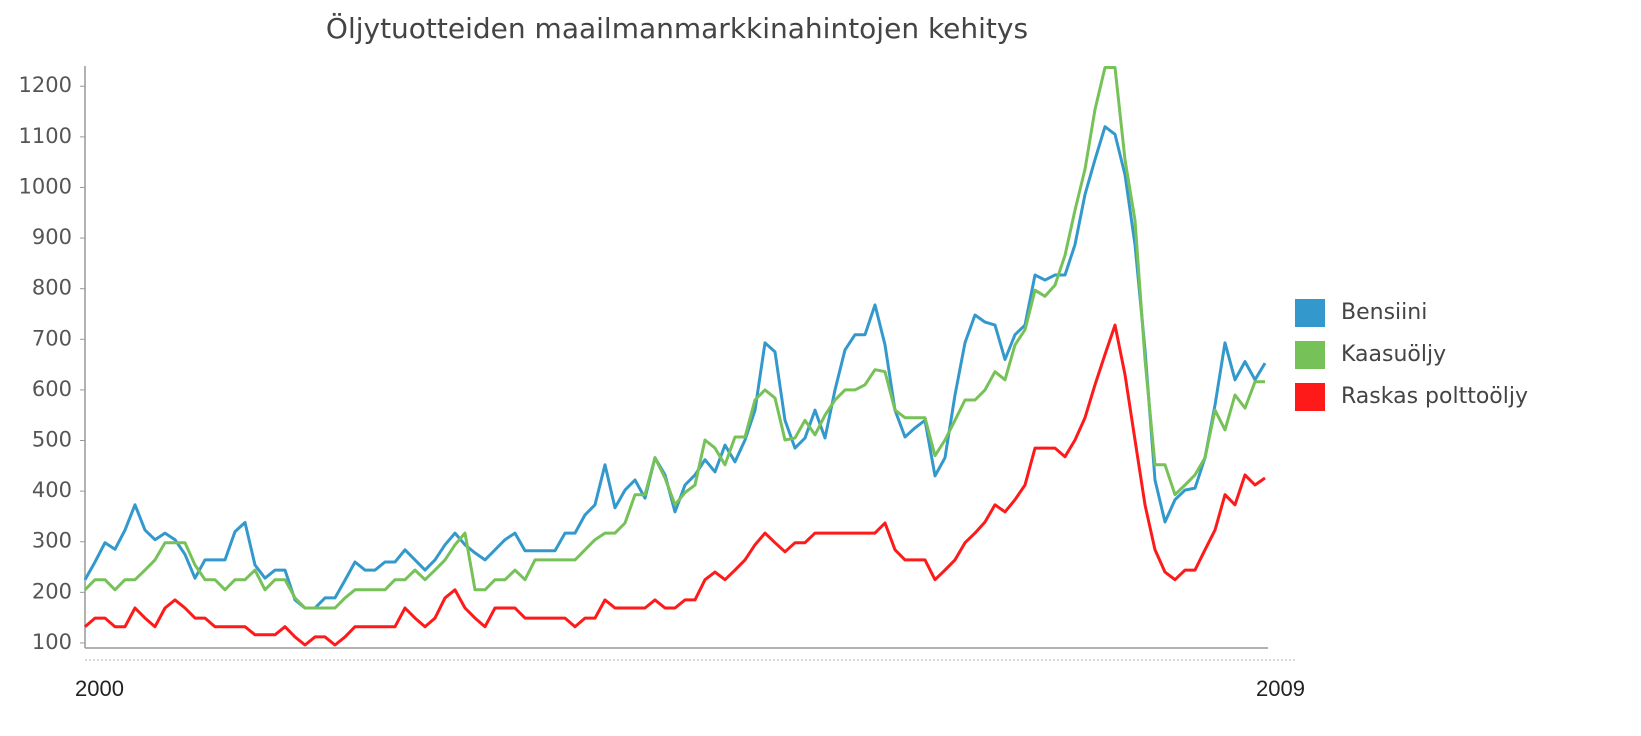 This screenshot has width=1641, height=736. Describe the element at coordinates (45, 85) in the screenshot. I see `y-tick-label: 1200` at that location.